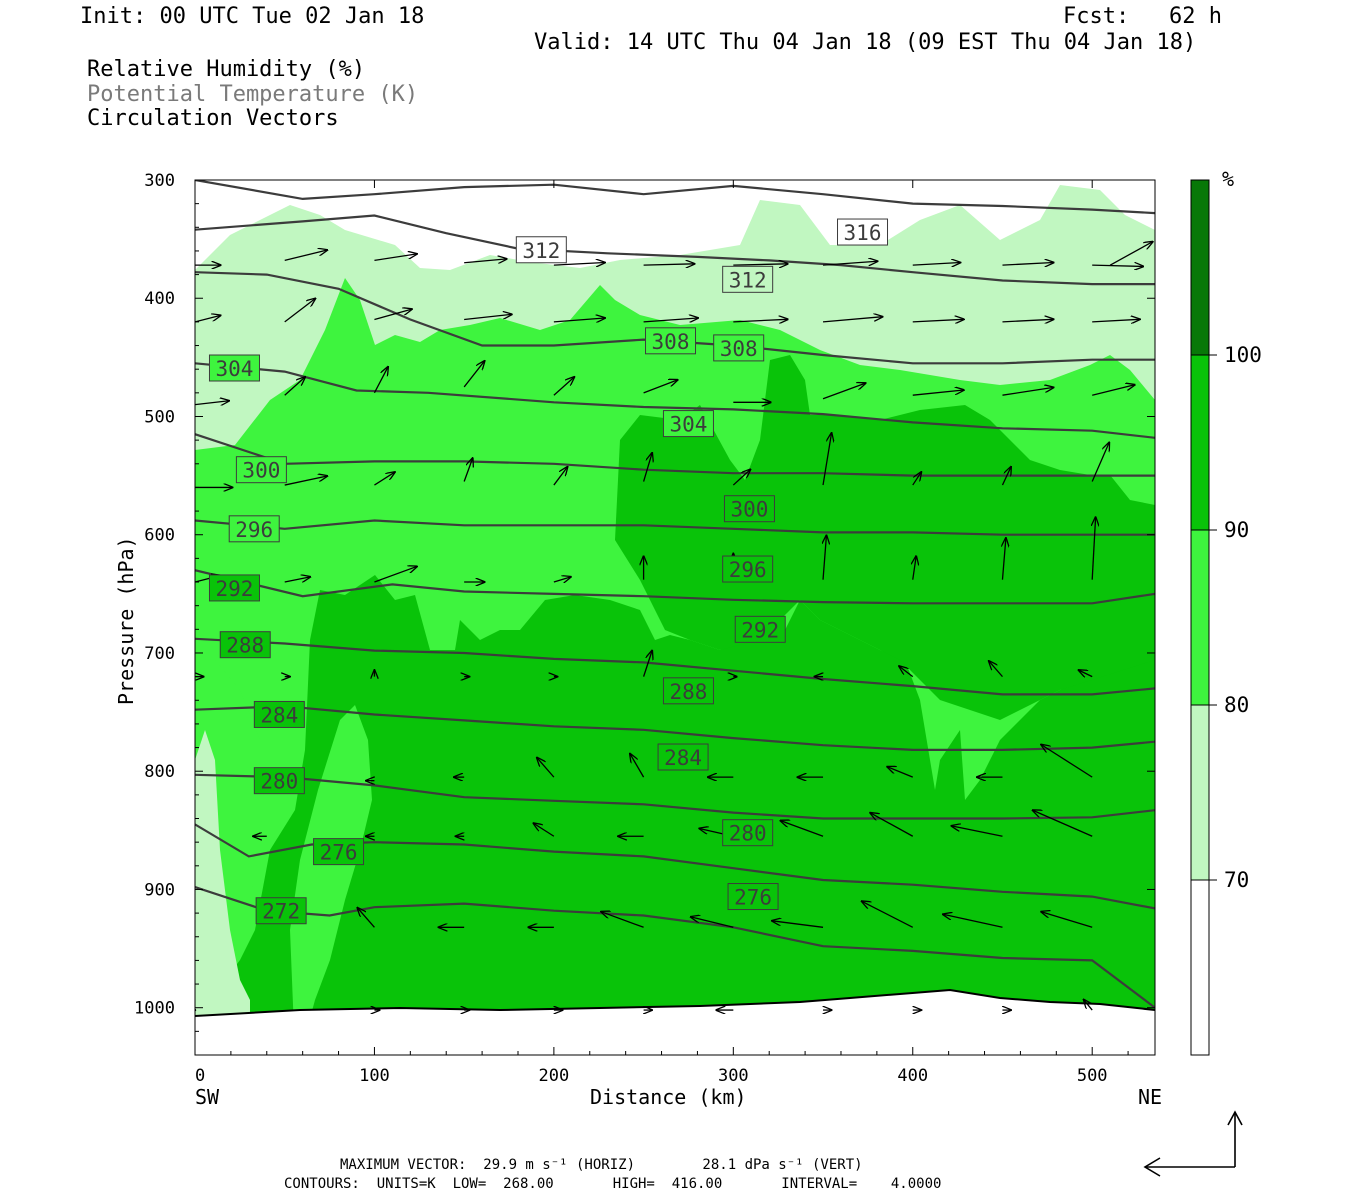 The image size is (1350, 1200). I want to click on contour-label-316: 316, so click(863, 232).